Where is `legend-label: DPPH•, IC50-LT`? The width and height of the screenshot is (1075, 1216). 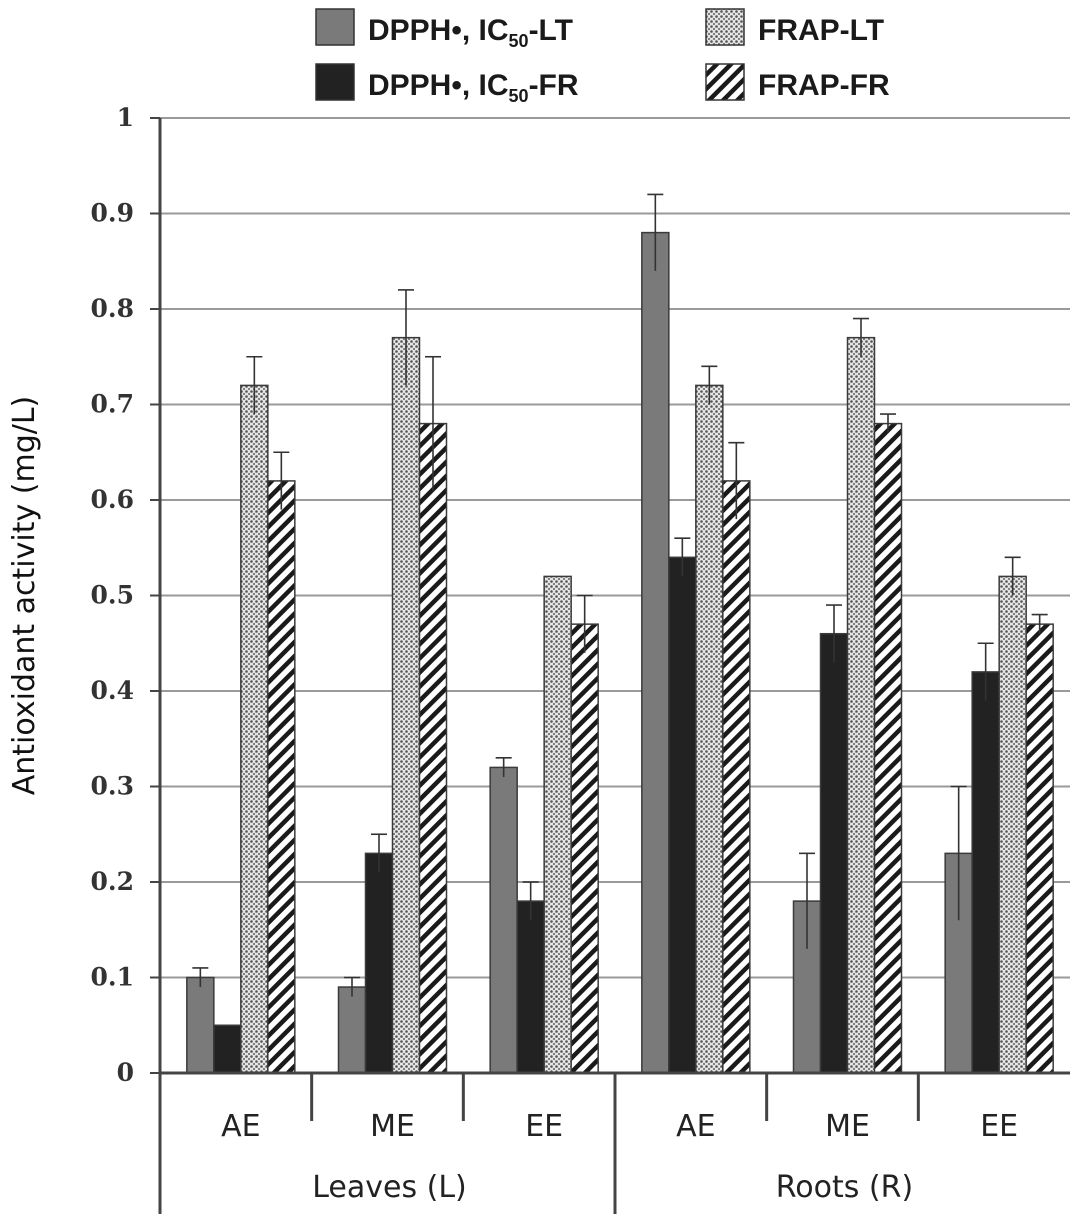 legend-label: DPPH•, IC50-LT is located at coordinates (470, 32).